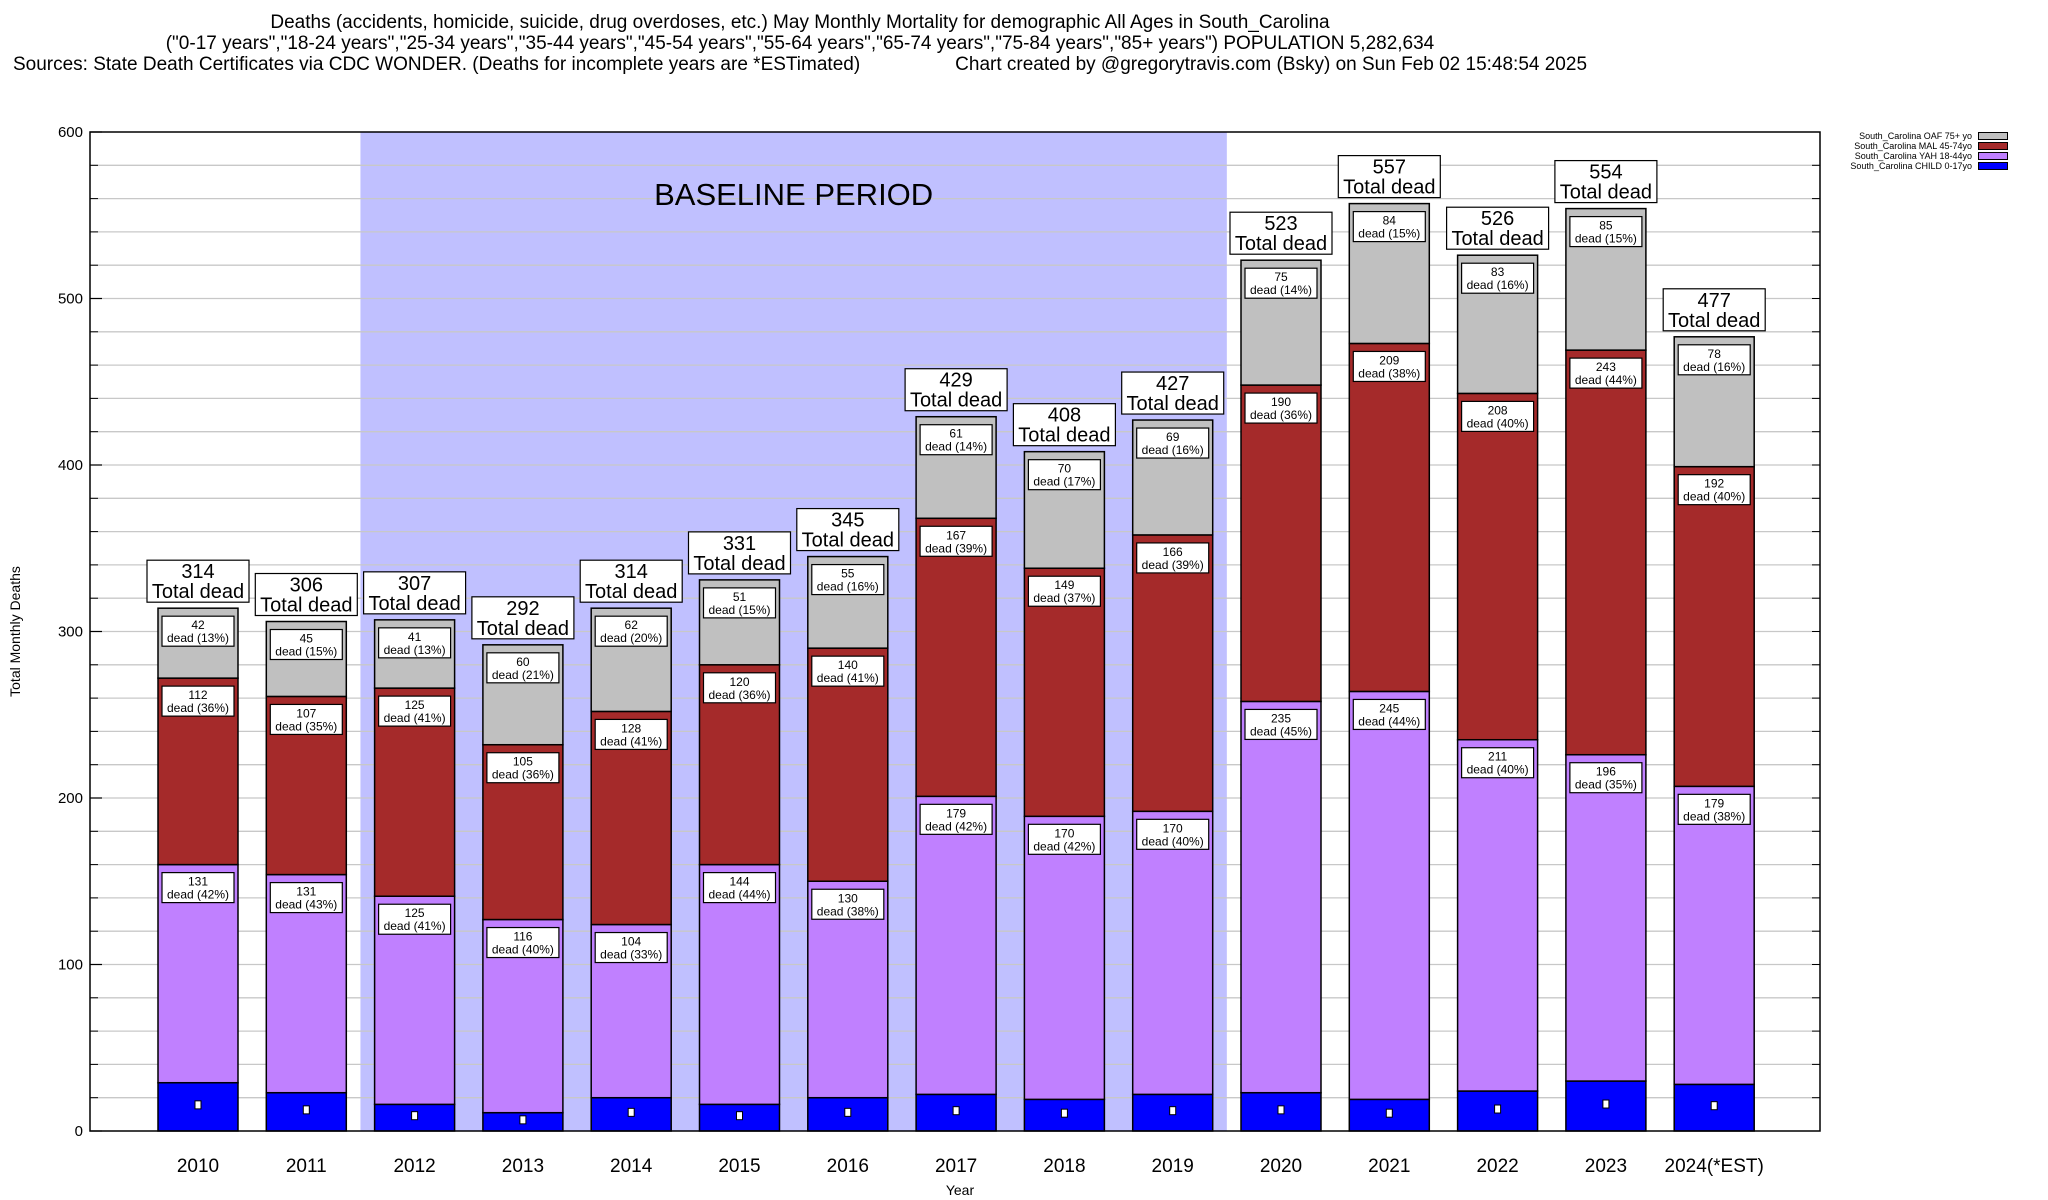  Describe the element at coordinates (1064, 833) in the screenshot. I see `segment-value-label: 170` at that location.